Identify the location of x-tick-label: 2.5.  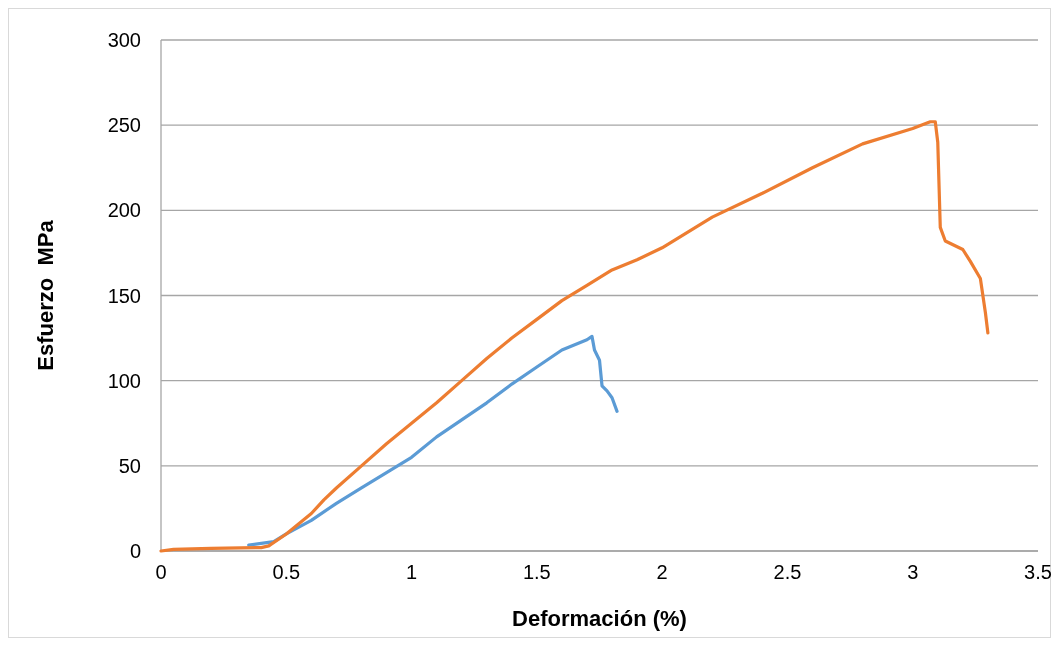
(787, 572).